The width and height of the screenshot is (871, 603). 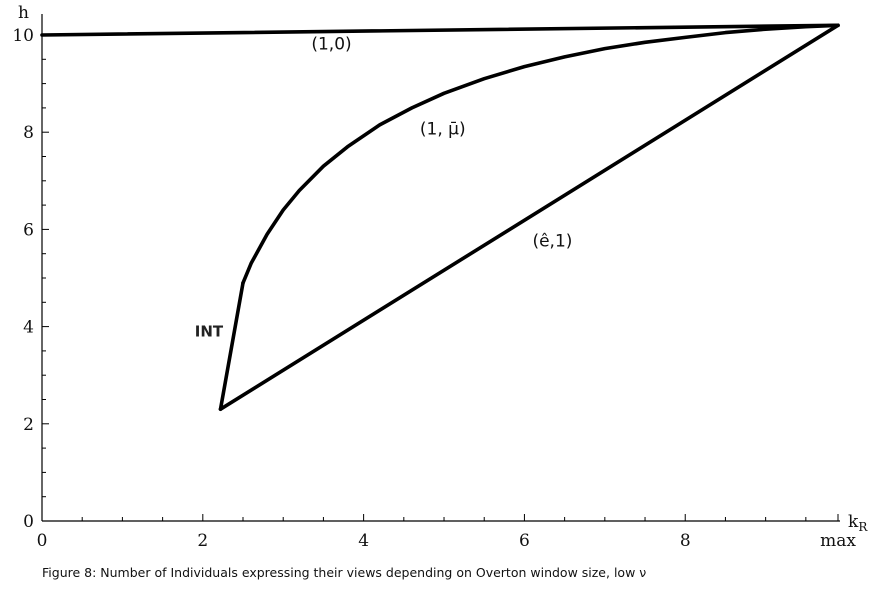 What do you see at coordinates (23, 13) in the screenshot?
I see `y-axis-title: h` at bounding box center [23, 13].